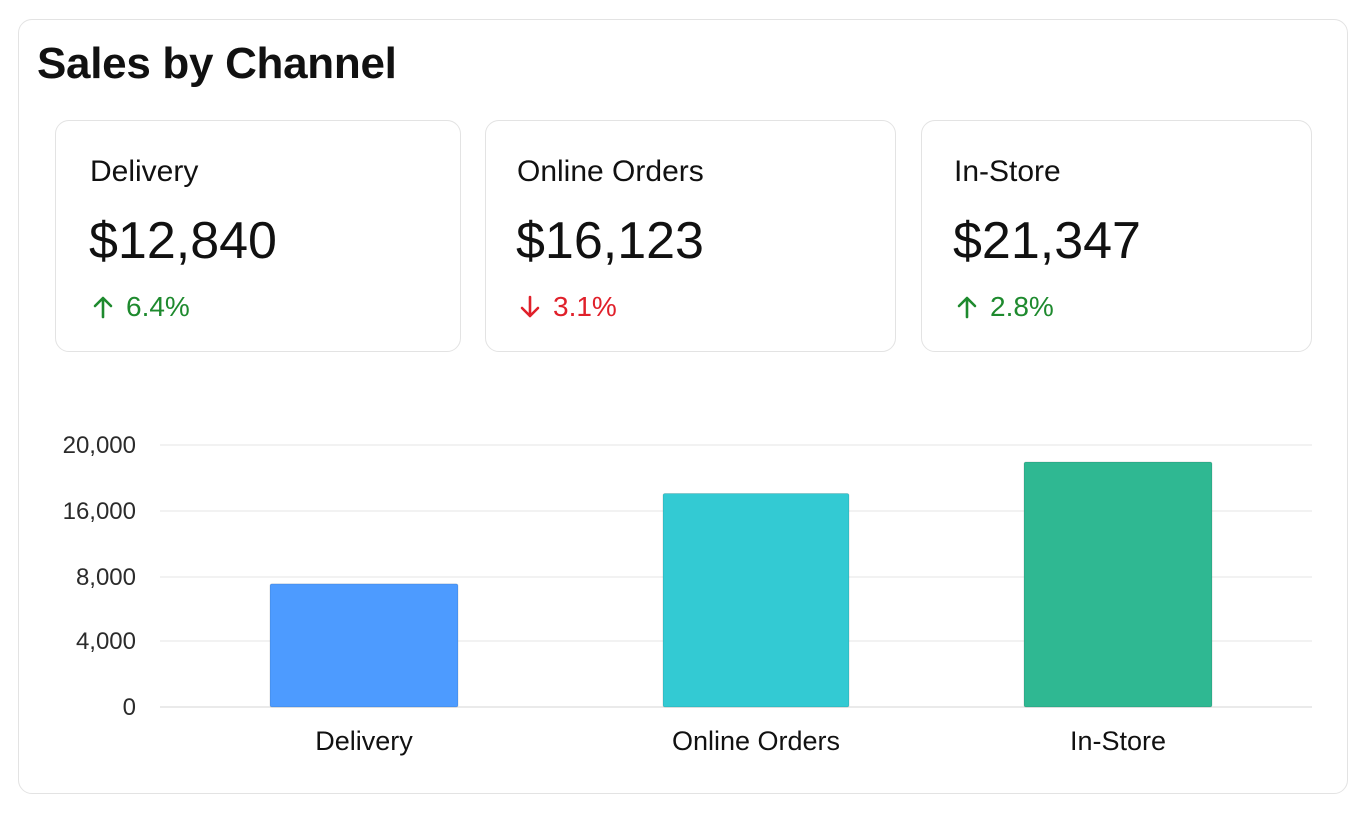 The image size is (1369, 818). I want to click on arrow-down-icon, so click(530, 306).